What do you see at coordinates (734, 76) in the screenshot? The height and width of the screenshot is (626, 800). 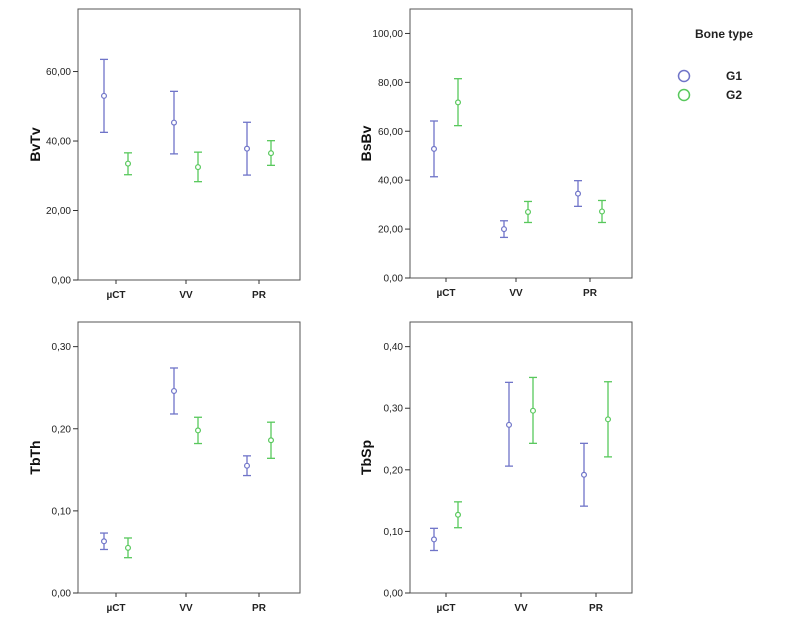 I see `legend-label-g1: G1` at bounding box center [734, 76].